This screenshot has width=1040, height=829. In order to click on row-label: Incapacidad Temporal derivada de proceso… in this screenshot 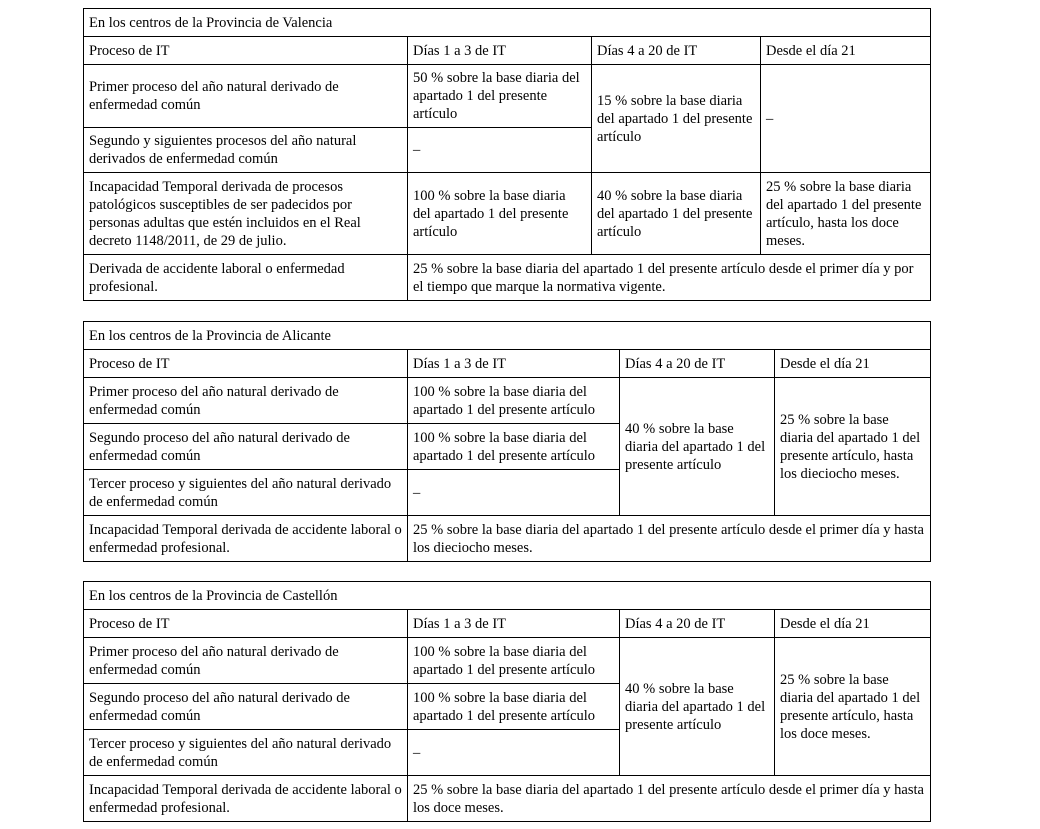, I will do `click(245, 213)`.